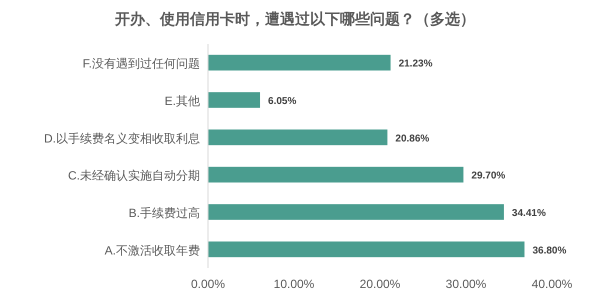 Image resolution: width=590 pixels, height=300 pixels. I want to click on x-tick-label: 20.00%, so click(380, 284).